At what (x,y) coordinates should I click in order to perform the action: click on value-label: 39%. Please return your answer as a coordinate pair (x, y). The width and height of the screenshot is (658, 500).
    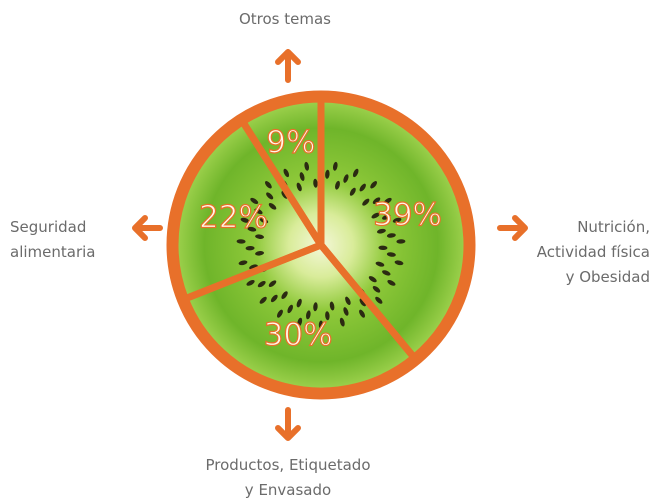
    Looking at the image, I should click on (407, 215).